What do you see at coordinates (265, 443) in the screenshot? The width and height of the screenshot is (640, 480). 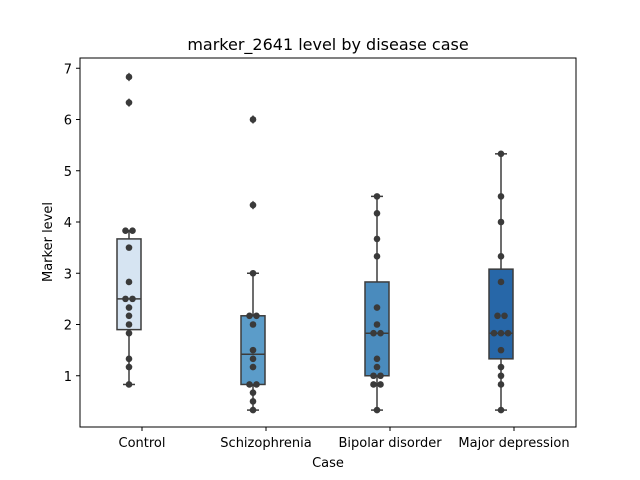 I see `x-tick-label: Schizophrenia` at bounding box center [265, 443].